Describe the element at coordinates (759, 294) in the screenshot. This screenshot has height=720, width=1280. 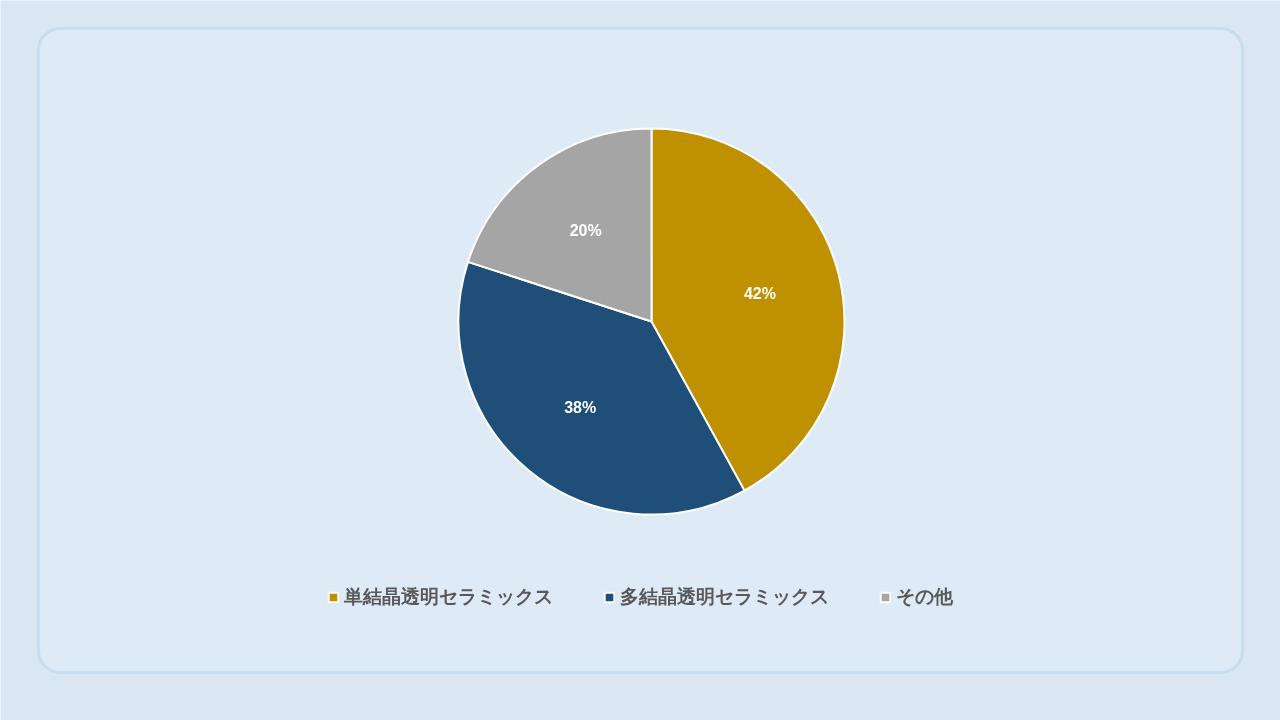
I see `data-label: 42%` at that location.